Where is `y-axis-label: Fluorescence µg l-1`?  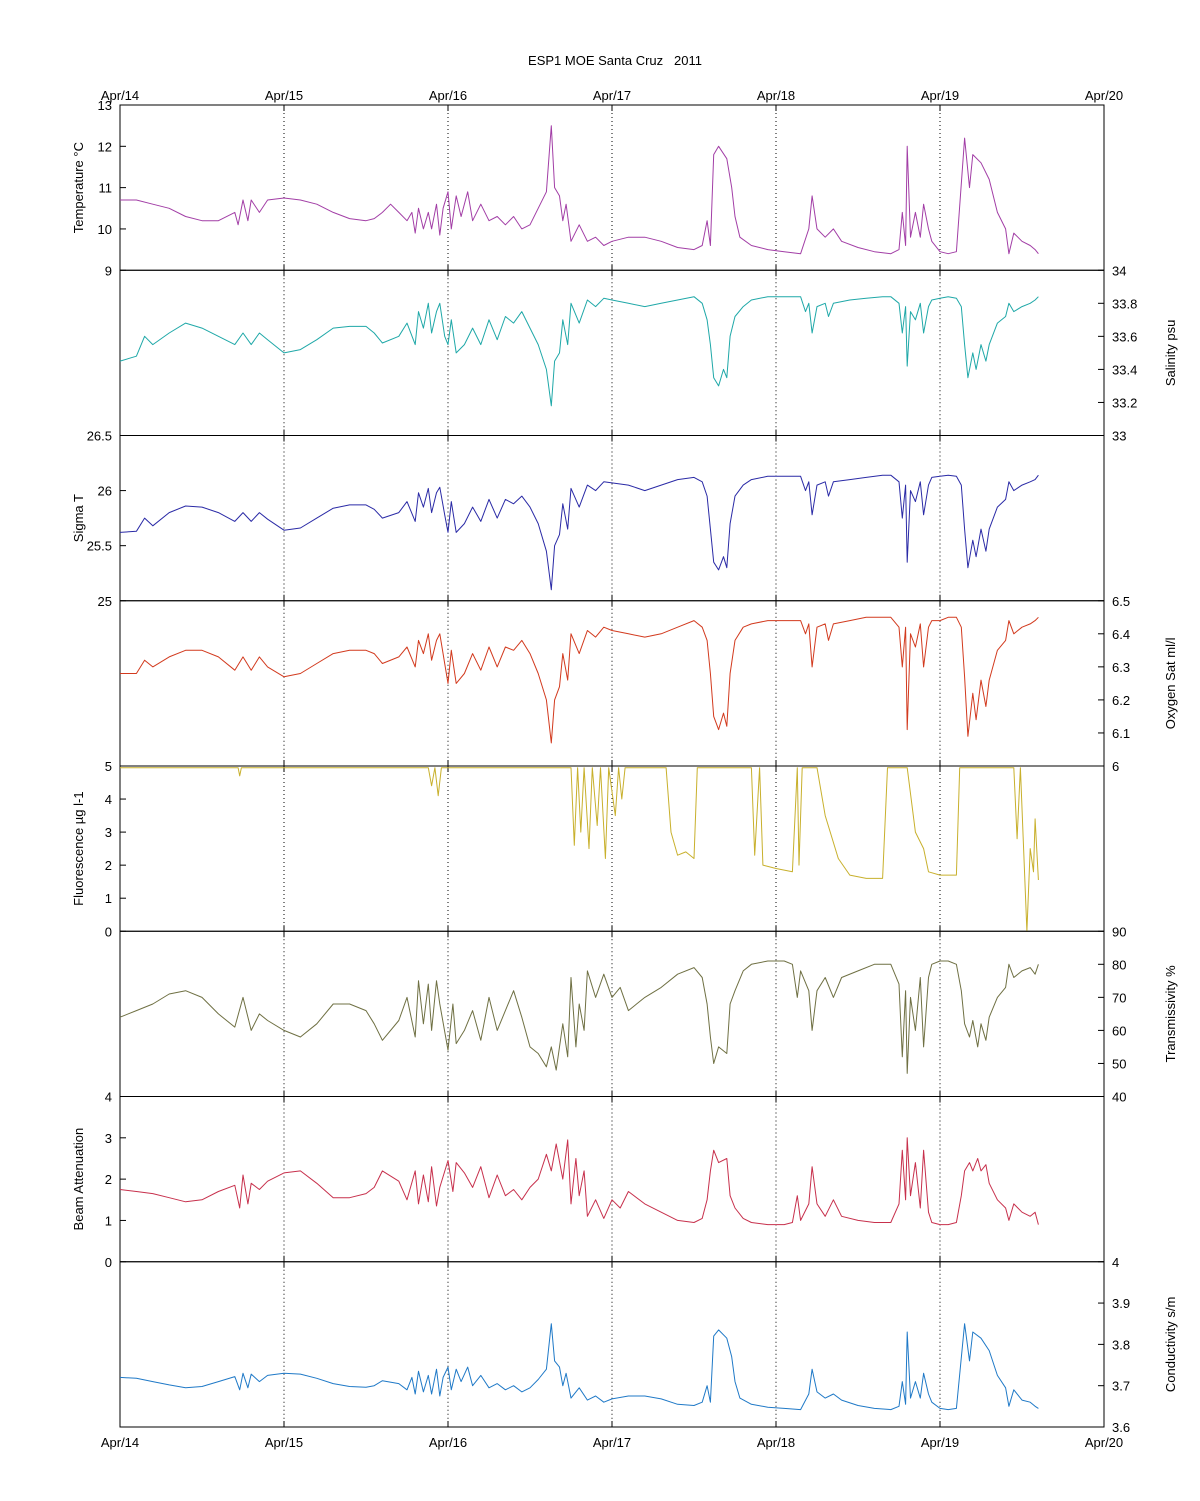 y-axis-label: Fluorescence µg l-1 is located at coordinates (78, 848).